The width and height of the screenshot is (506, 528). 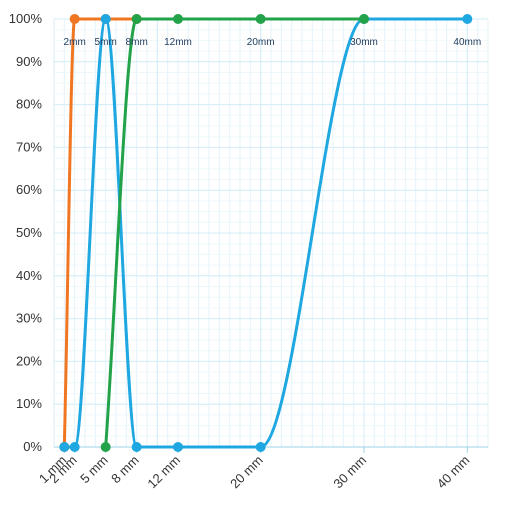 I want to click on point-label: 2mm, so click(x=75, y=42).